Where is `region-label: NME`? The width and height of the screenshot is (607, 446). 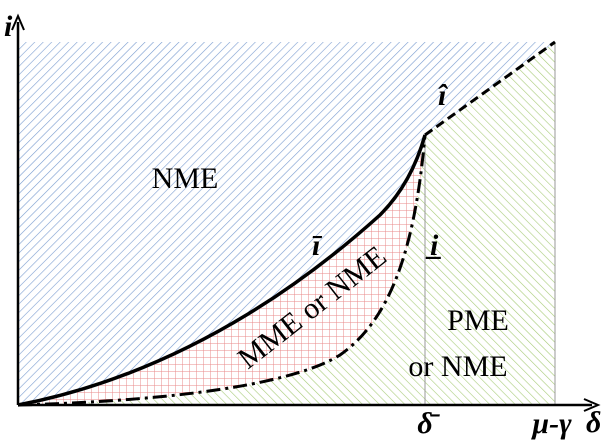
region-label: NME is located at coordinates (185, 178).